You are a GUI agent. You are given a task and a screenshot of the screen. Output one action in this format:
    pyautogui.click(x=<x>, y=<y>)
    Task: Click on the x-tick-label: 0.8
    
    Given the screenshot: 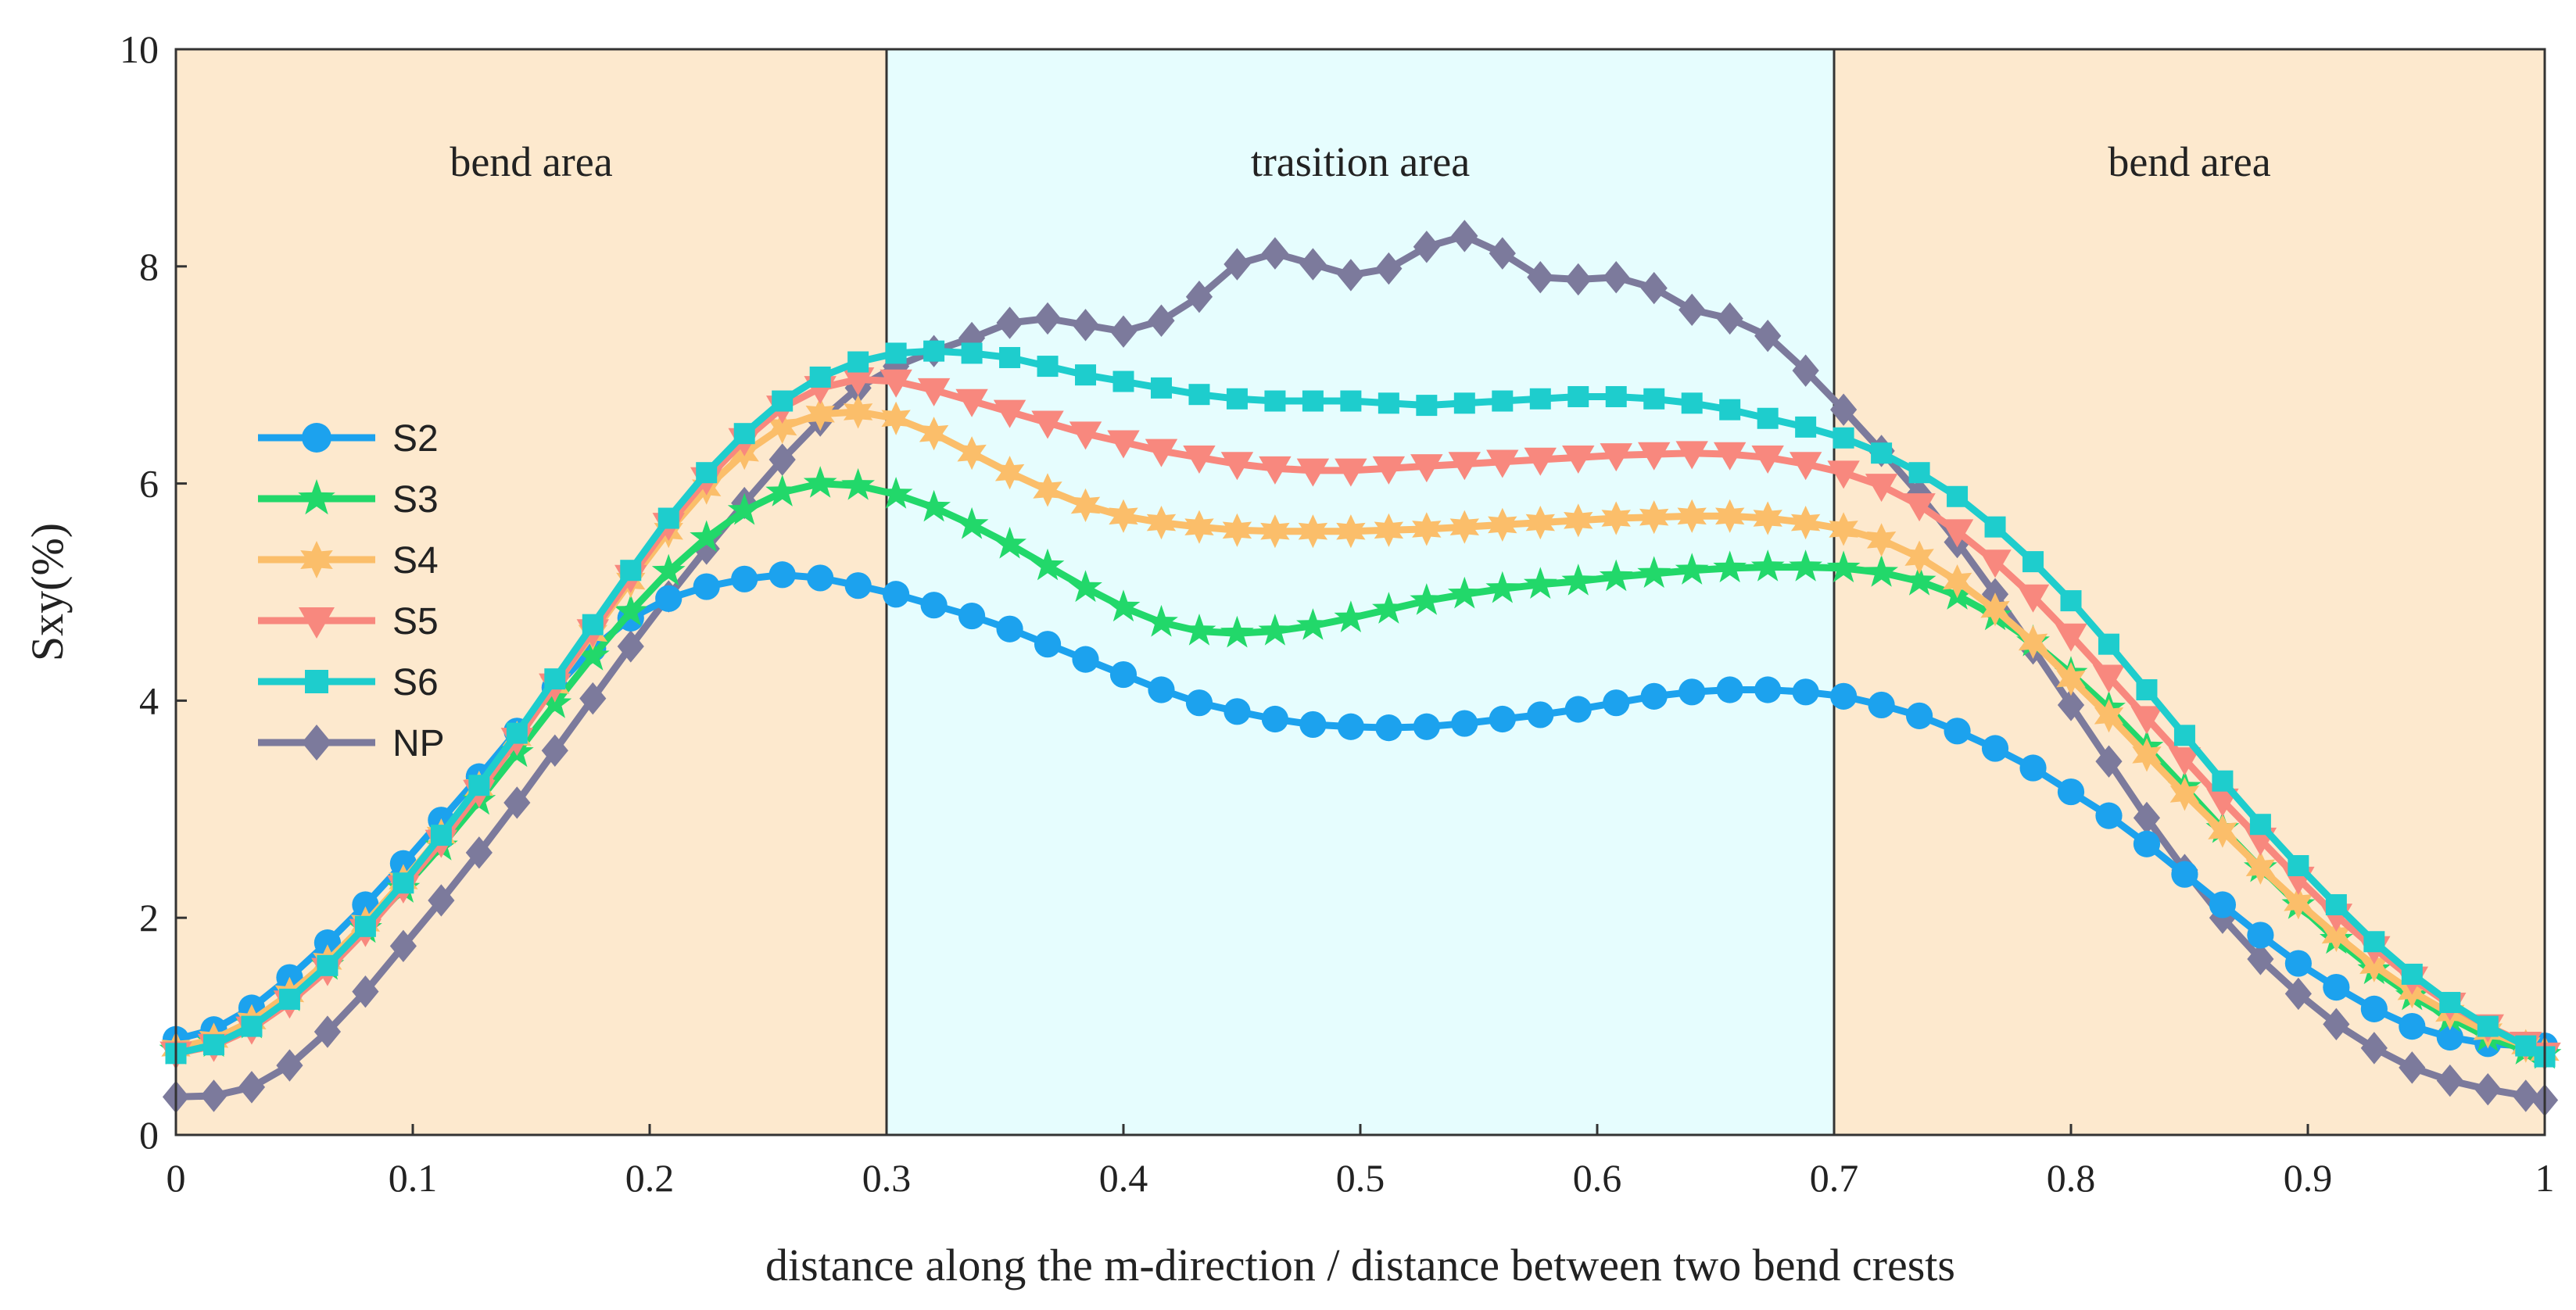 What is the action you would take?
    pyautogui.click(x=2071, y=1178)
    